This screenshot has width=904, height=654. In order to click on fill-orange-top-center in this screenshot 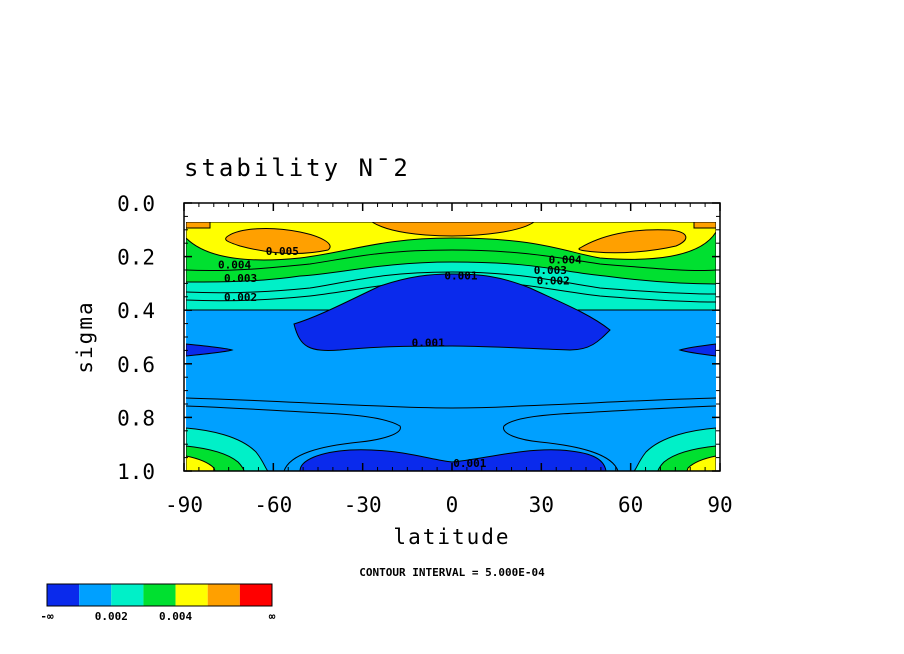, I will do `click(453, 229)`.